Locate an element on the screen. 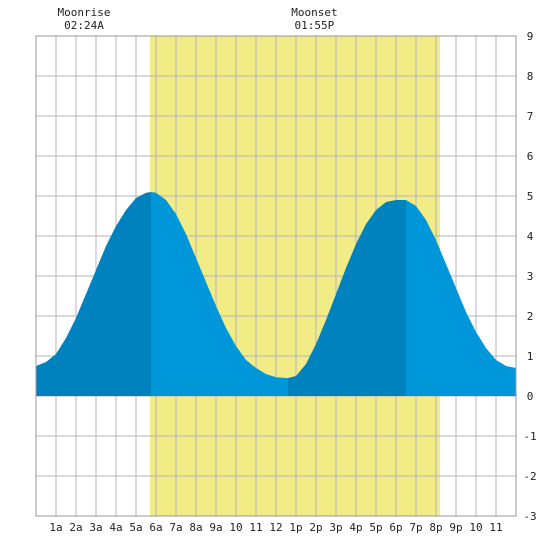  moonrise-label: Moonrise is located at coordinates (84, 12).